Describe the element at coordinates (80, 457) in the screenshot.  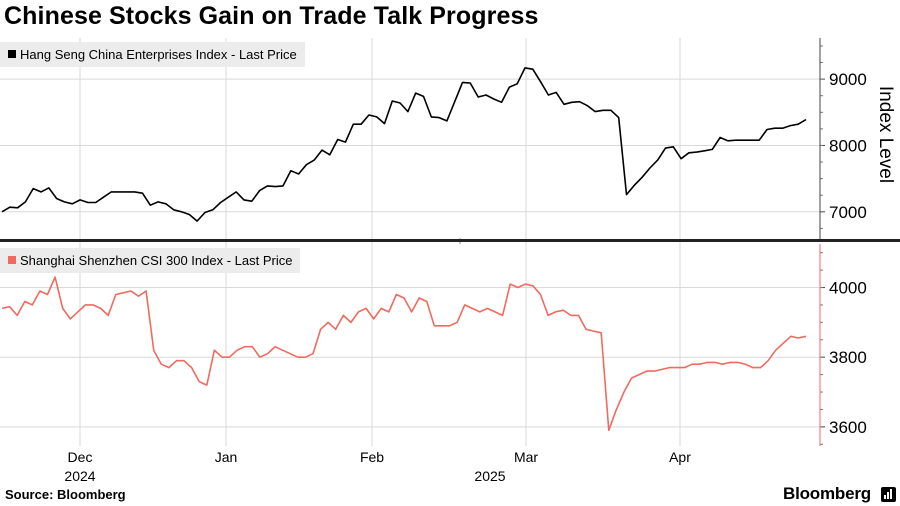
I see `x-month-label-0: Dec` at that location.